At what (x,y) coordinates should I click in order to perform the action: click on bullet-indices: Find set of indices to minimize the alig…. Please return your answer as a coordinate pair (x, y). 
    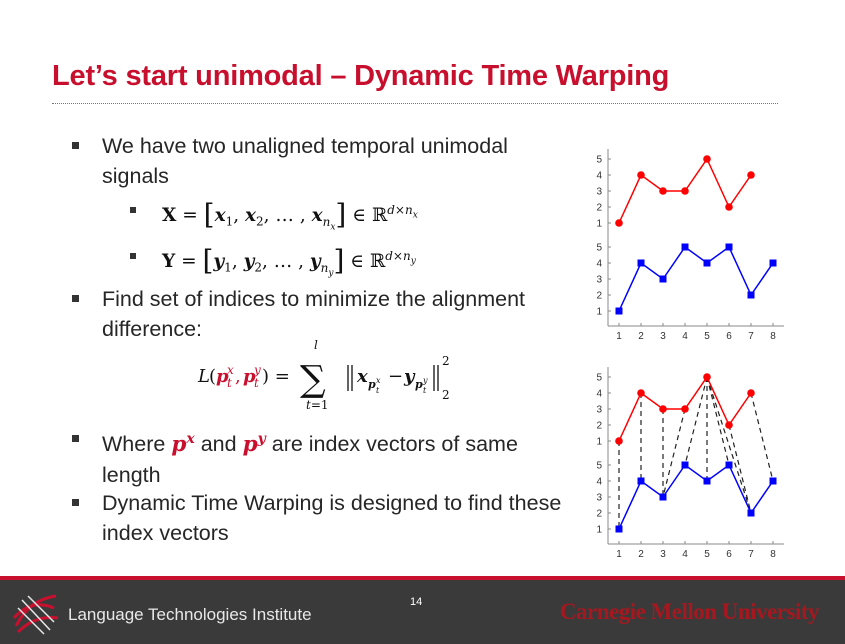
    Looking at the image, I should click on (324, 314).